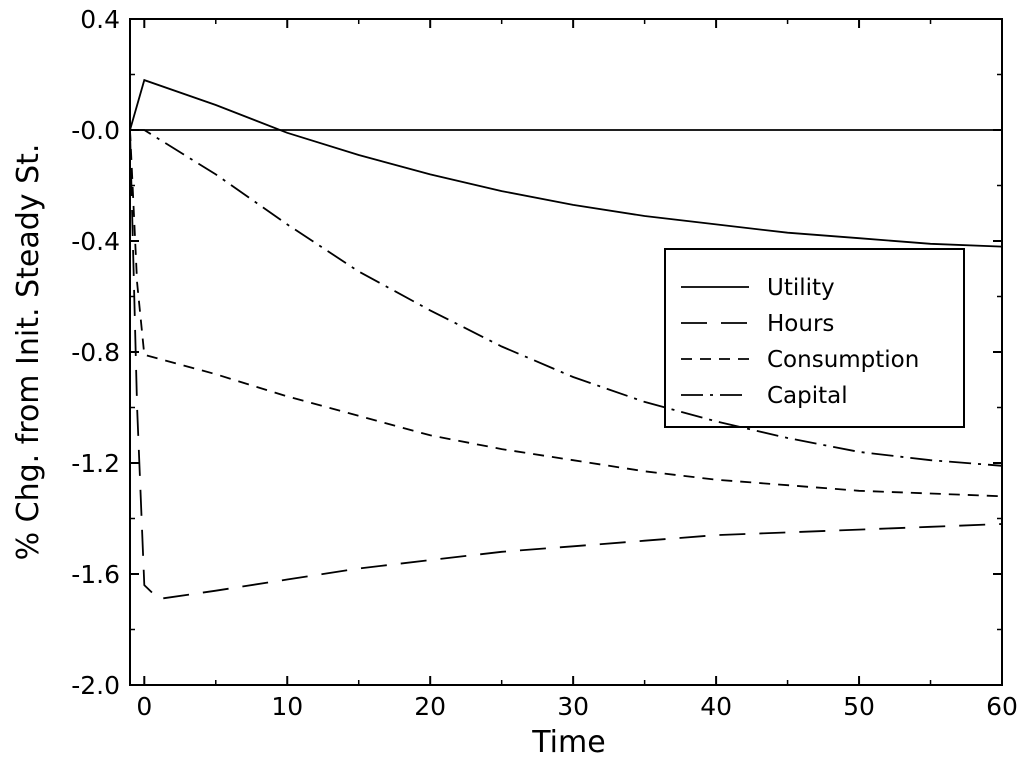  I want to click on x-tick-label: 50, so click(859, 706).